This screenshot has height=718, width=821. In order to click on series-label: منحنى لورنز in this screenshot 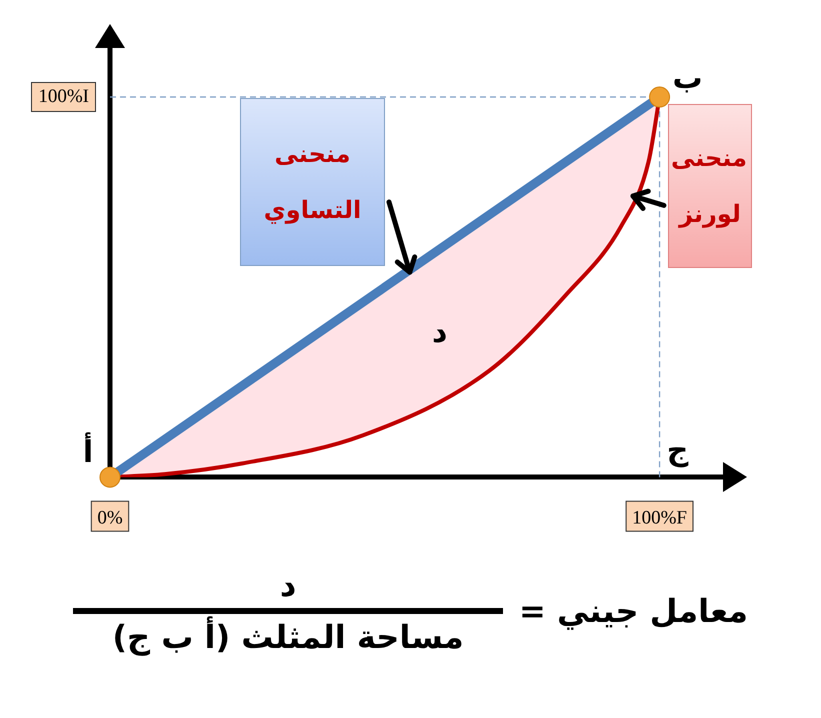, I will do `click(708, 186)`.